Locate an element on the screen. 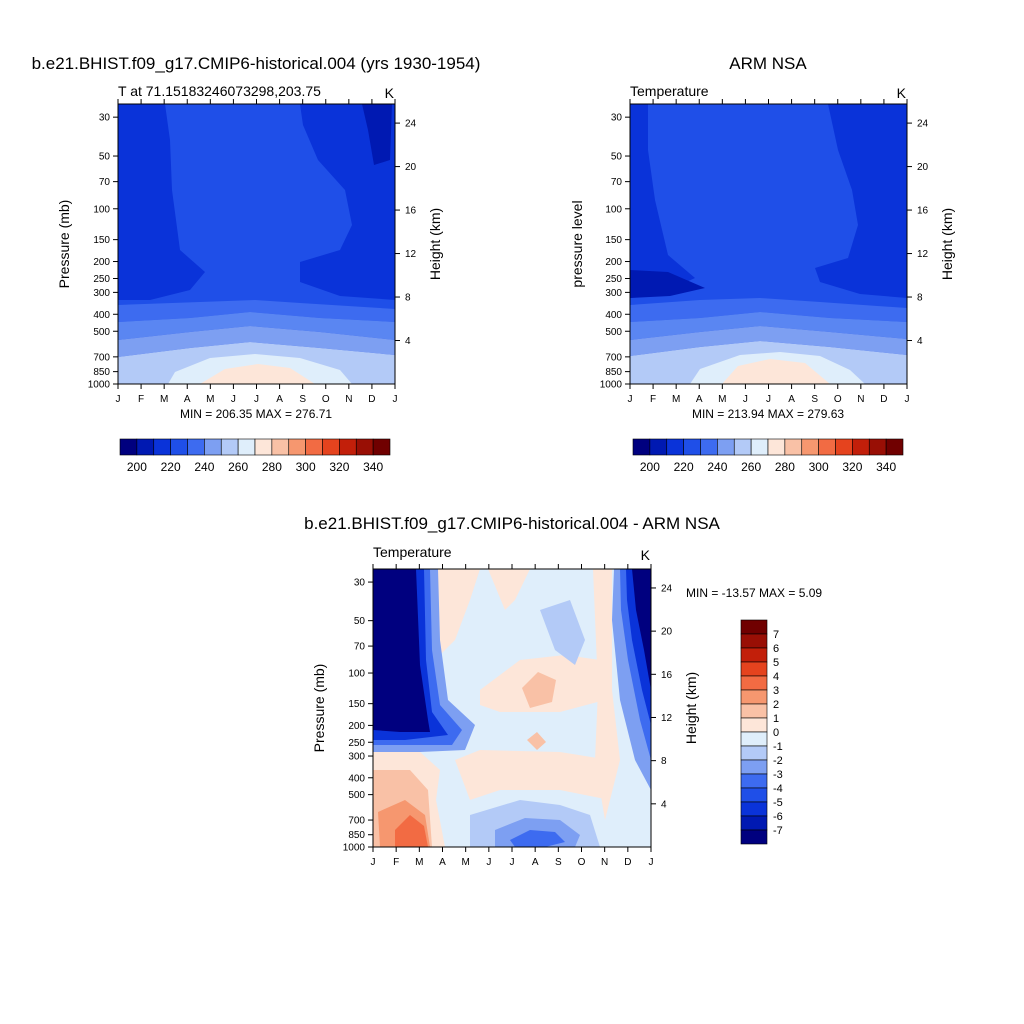 This screenshot has height=1024, width=1024. panel-diff-subtitle: Temperature is located at coordinates (412, 552).